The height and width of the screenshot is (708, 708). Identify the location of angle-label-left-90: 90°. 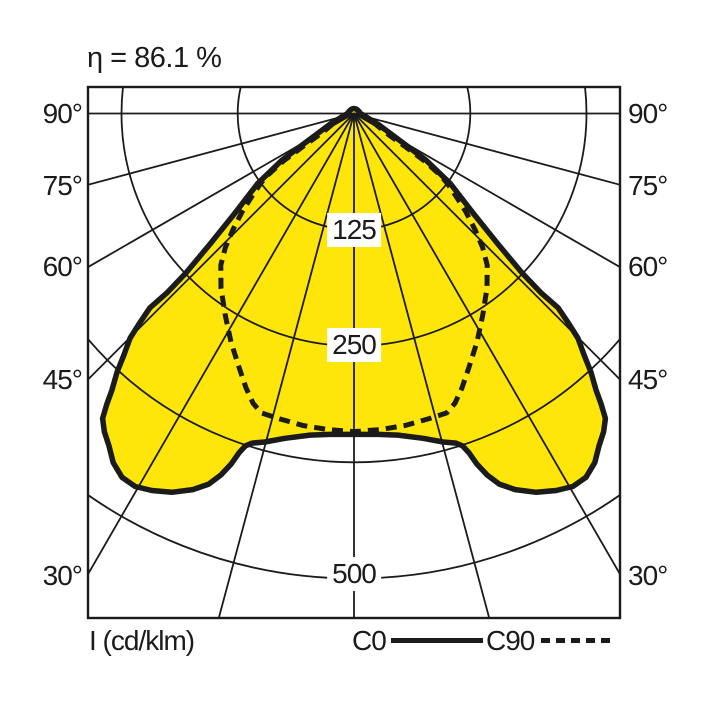
(62, 113).